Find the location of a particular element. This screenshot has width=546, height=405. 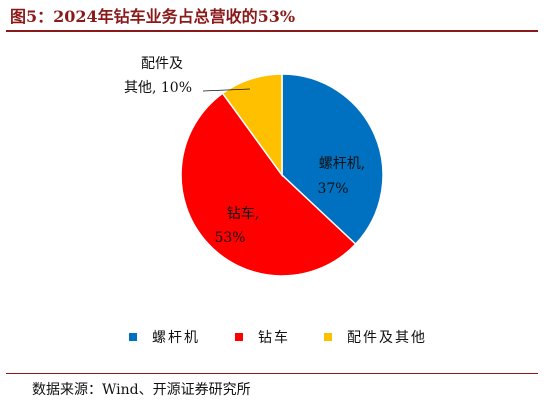

slice-label-value: 53% is located at coordinates (229, 238).